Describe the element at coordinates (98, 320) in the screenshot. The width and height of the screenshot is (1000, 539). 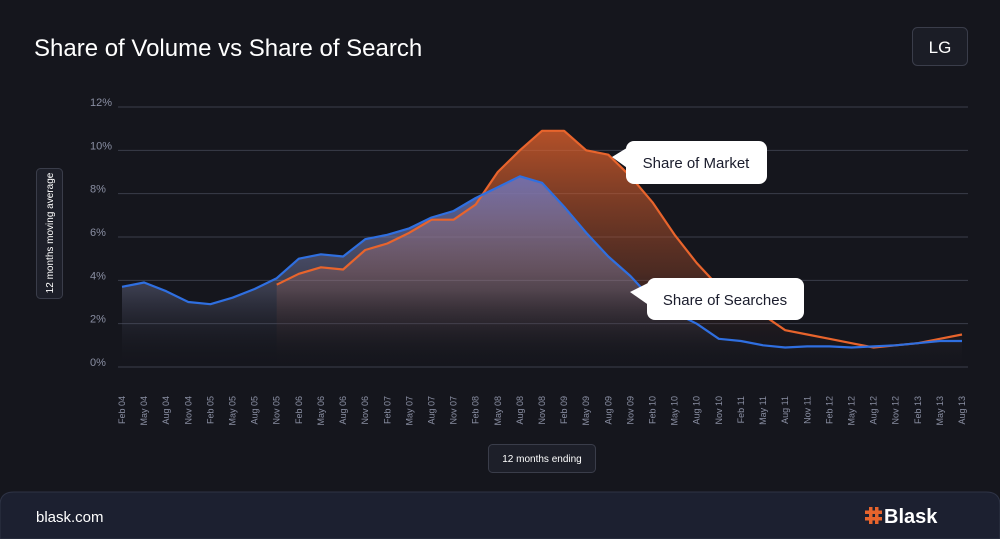
I see `y-tick-label: 2%` at that location.